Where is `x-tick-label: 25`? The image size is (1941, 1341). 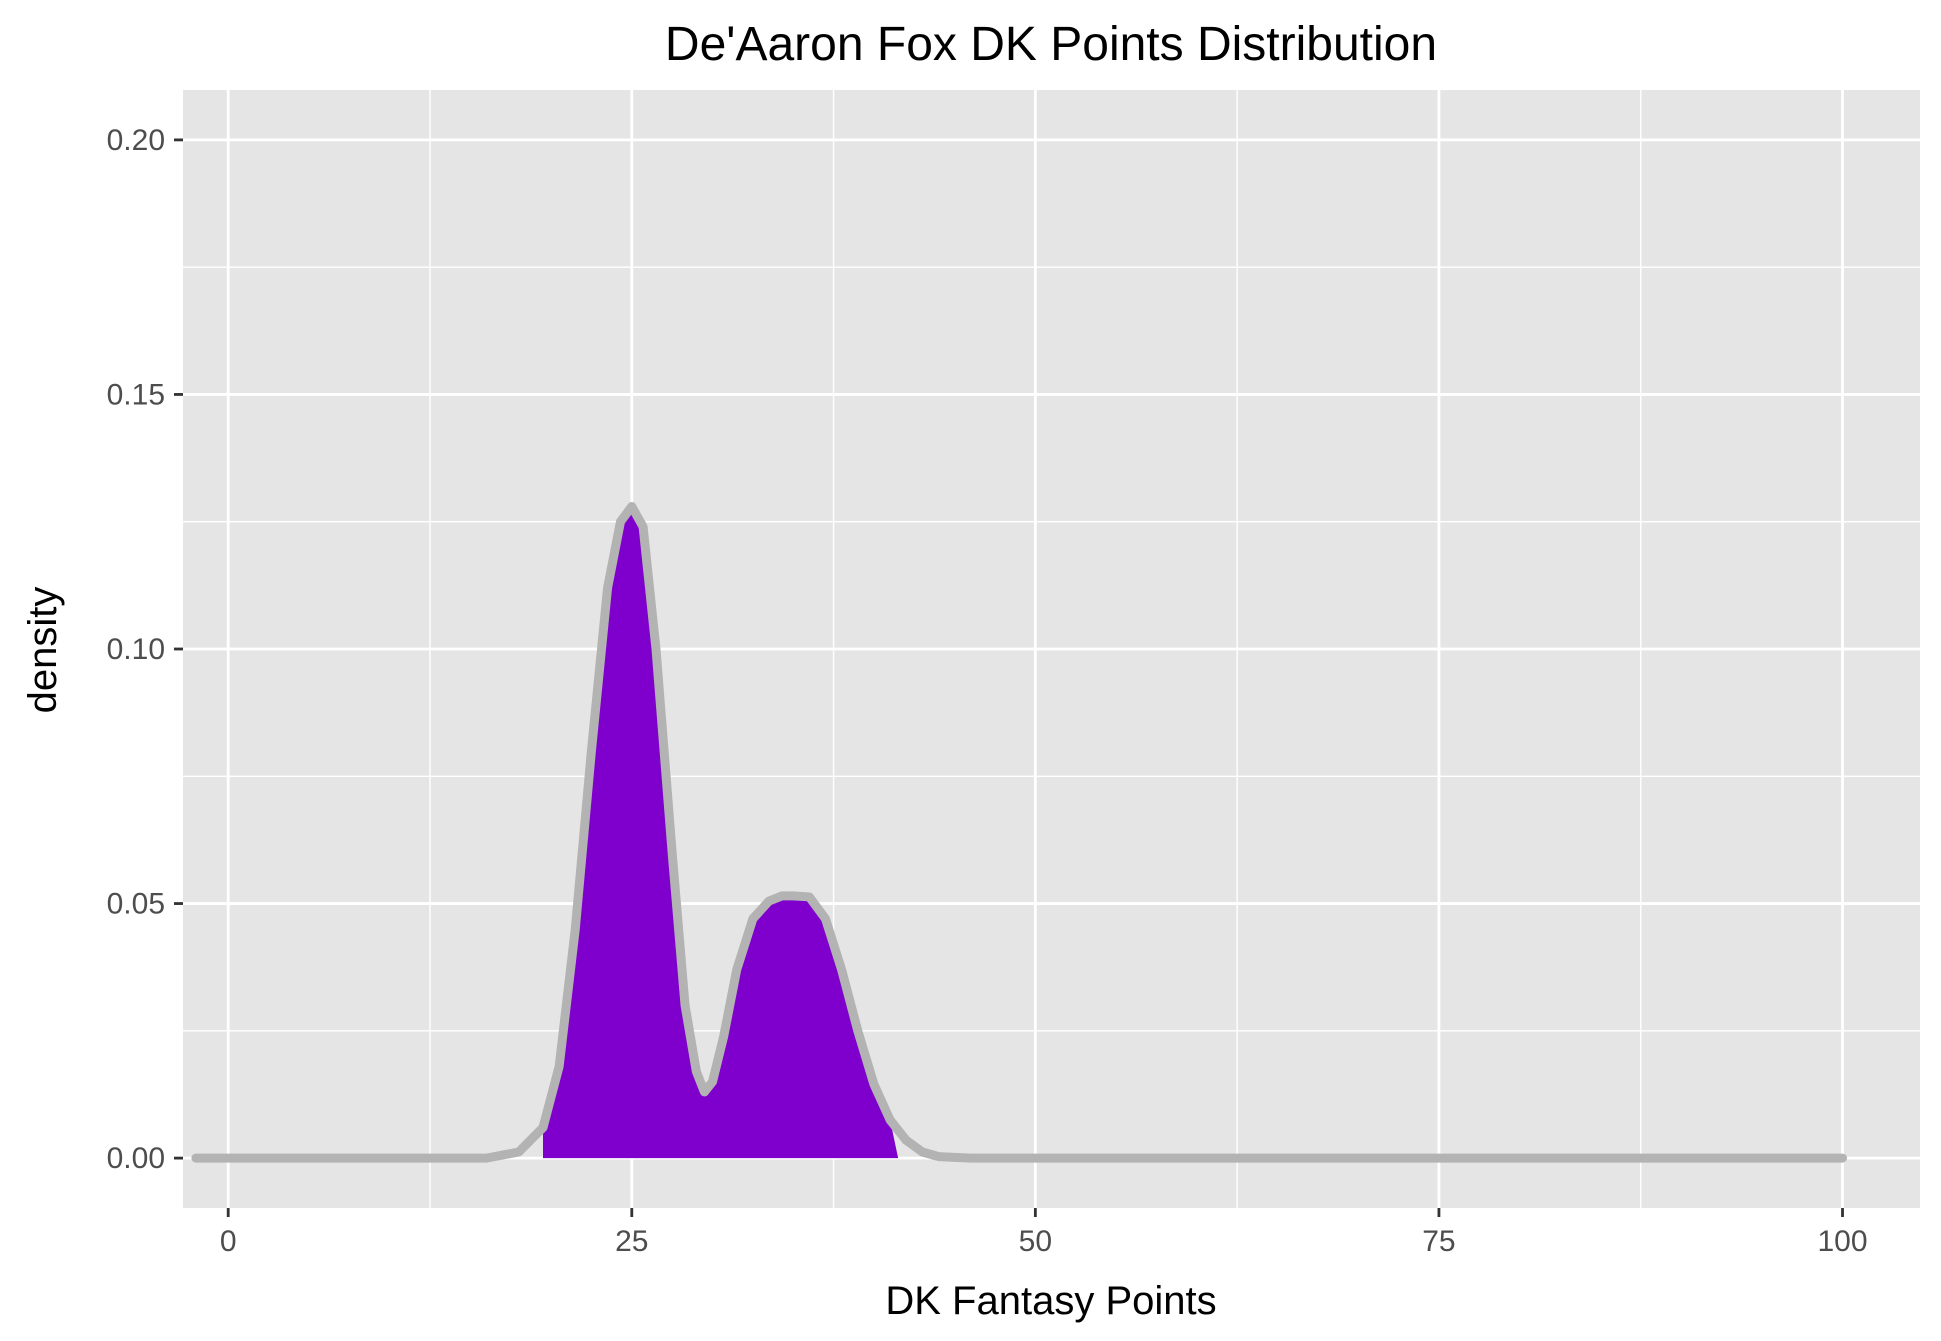
x-tick-label: 25 is located at coordinates (631, 1241).